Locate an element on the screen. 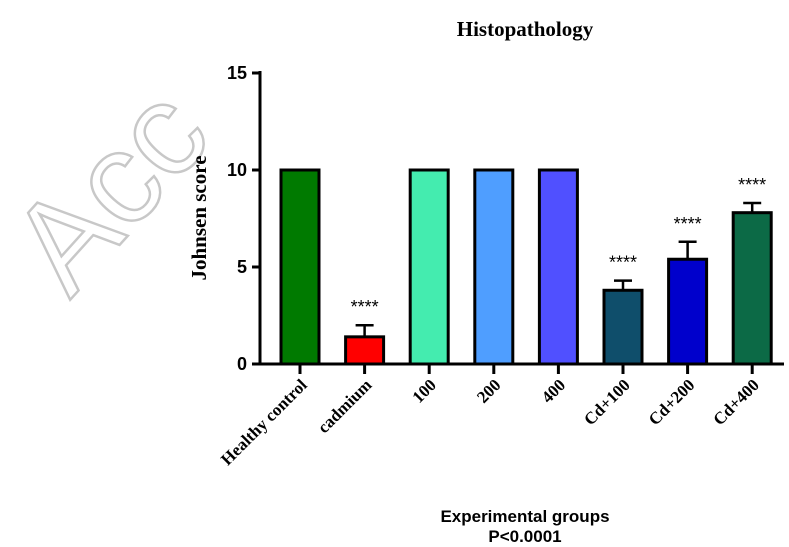  y-tick-label: 5 is located at coordinates (242, 267).